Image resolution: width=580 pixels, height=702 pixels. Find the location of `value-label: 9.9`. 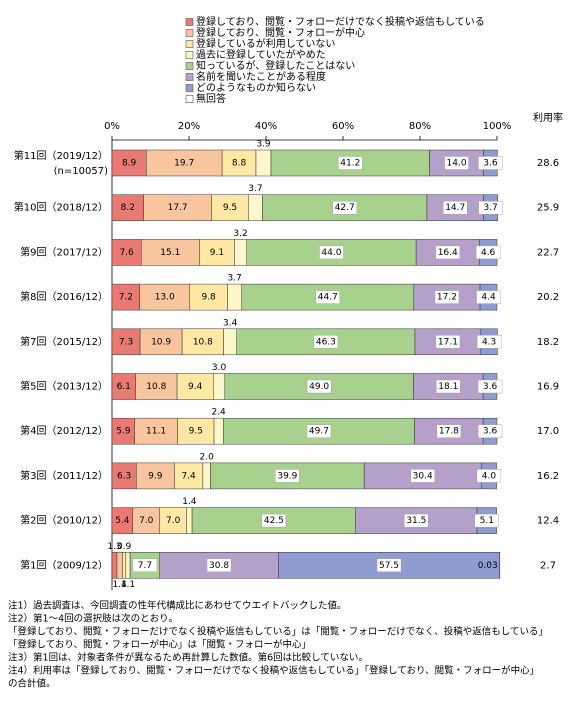

value-label: 9.9 is located at coordinates (155, 476).